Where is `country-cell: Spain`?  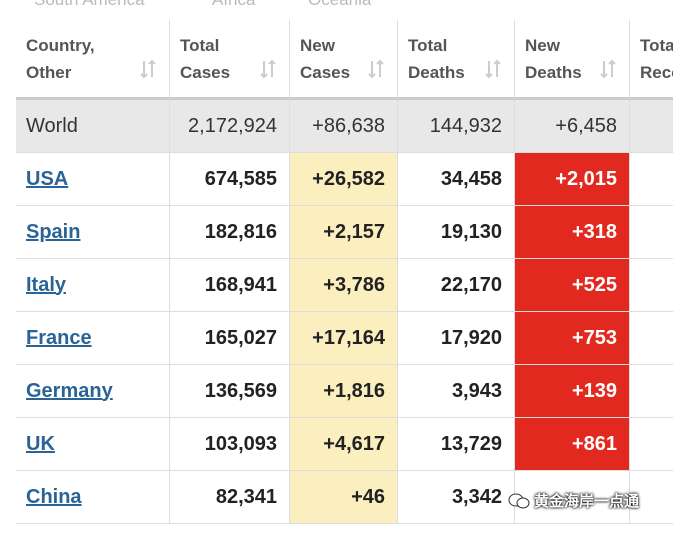 country-cell: Spain is located at coordinates (93, 232).